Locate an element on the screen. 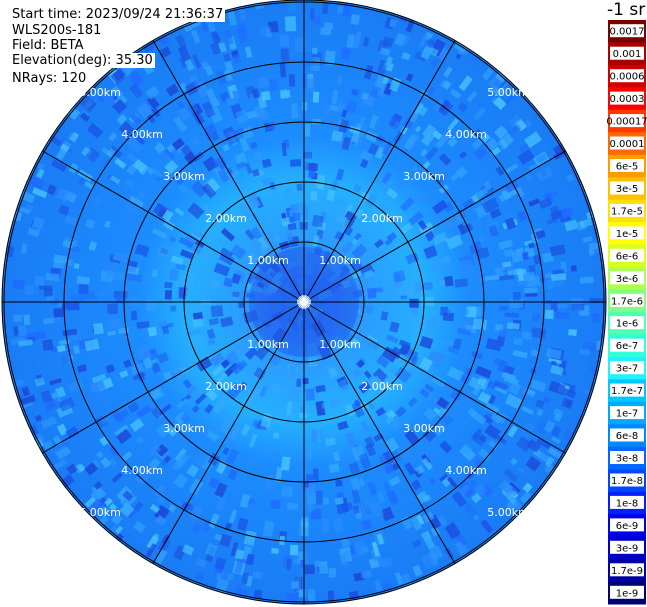  colorbar-label: 6e-5 is located at coordinates (627, 167).